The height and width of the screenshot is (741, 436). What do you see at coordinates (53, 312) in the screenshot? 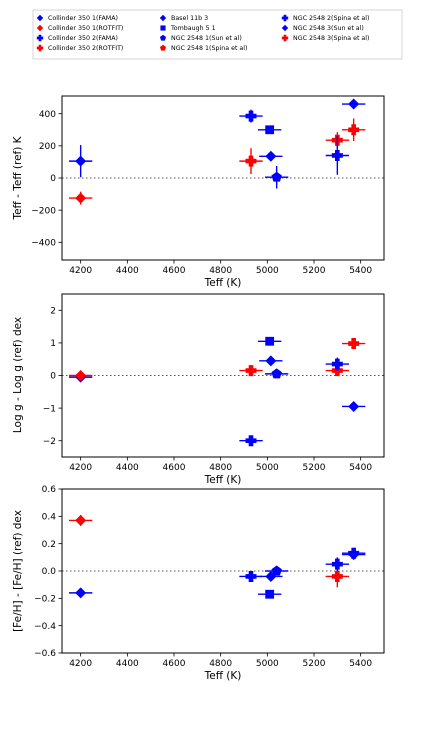
I see `y-tick-label: 2` at bounding box center [53, 312].